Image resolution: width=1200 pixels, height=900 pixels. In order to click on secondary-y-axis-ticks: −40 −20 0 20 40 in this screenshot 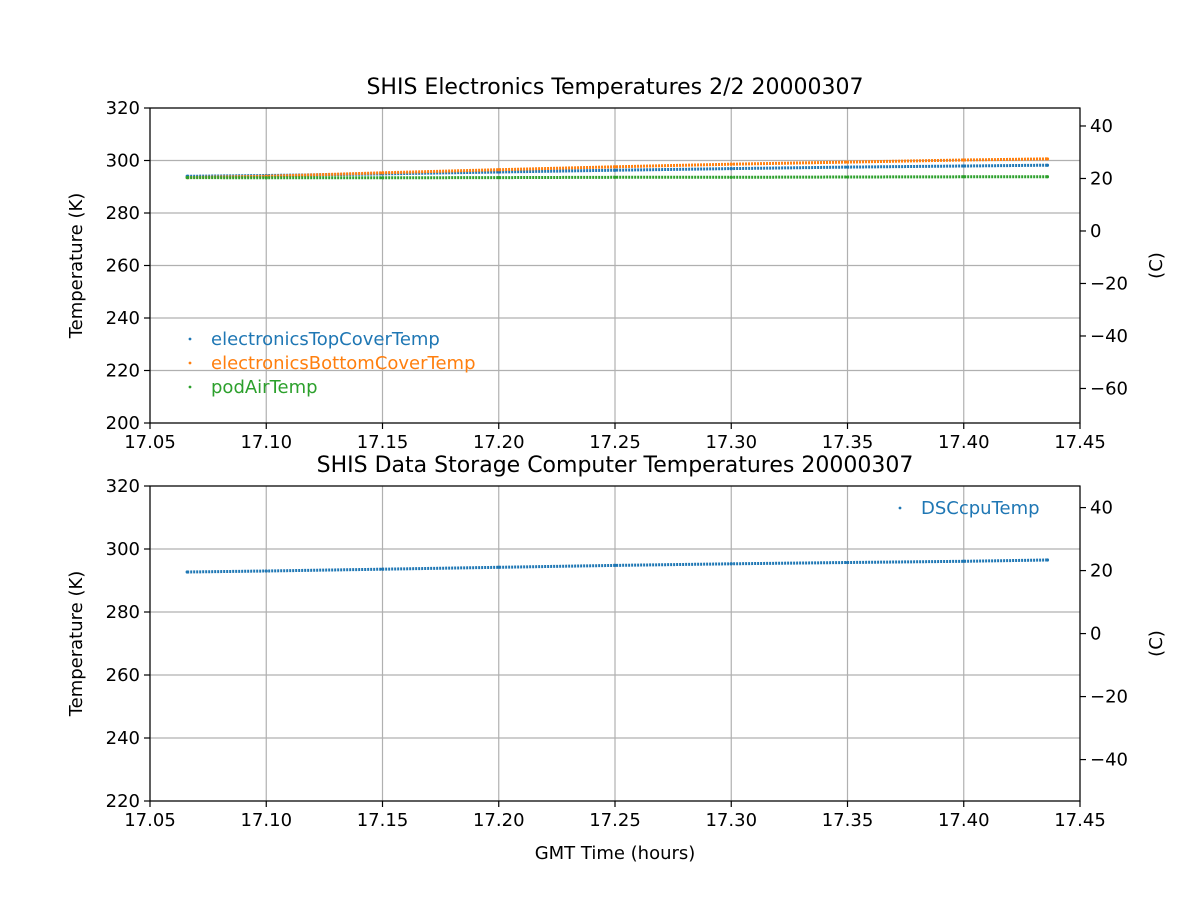, I will do `click(1104, 634)`.